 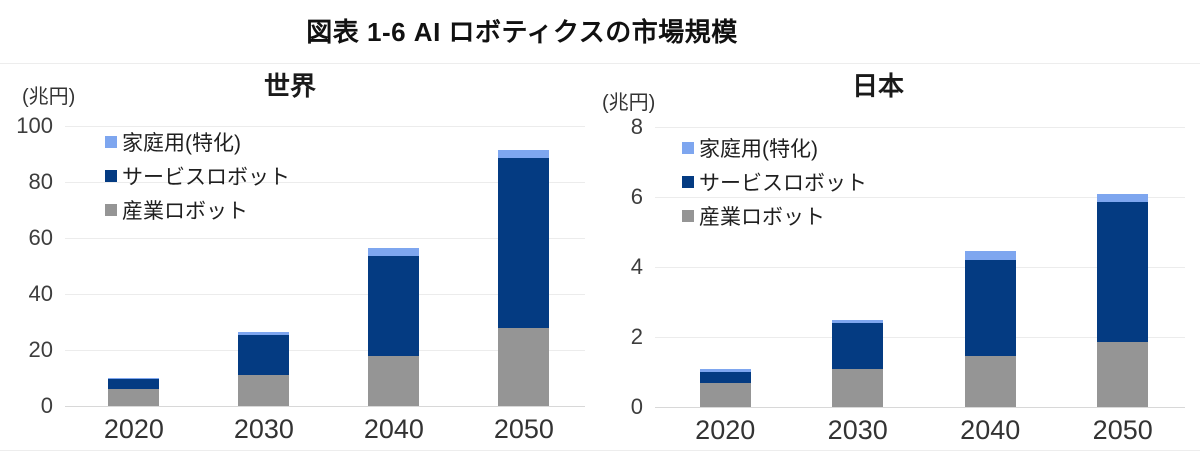 What do you see at coordinates (289, 86) in the screenshot?
I see `chart-world-title: 世界` at bounding box center [289, 86].